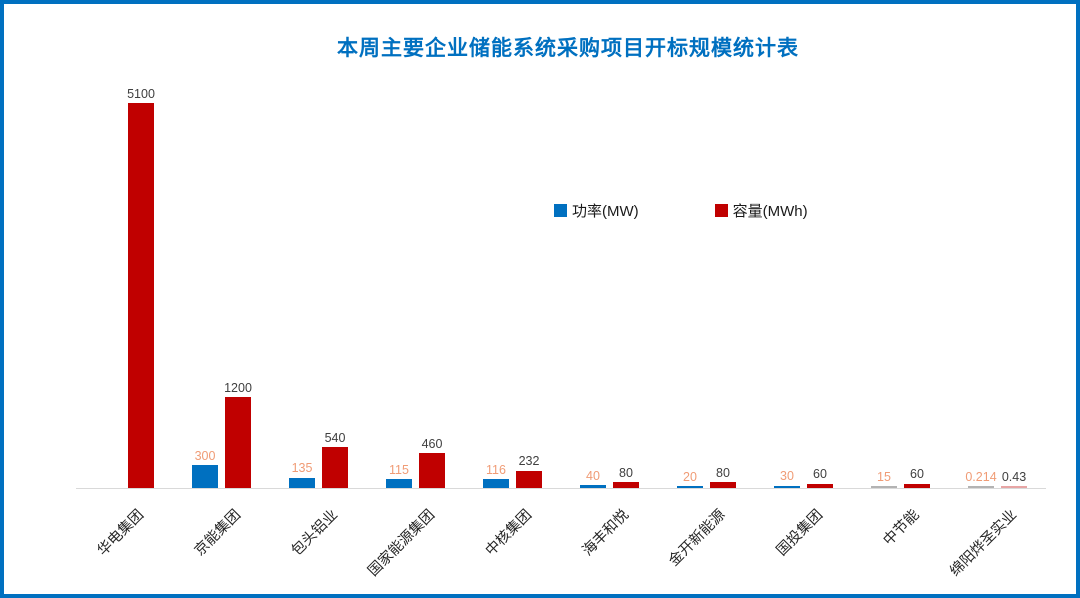 The width and height of the screenshot is (1080, 598). I want to click on x-axis-category-label: 海丰和悦, so click(605, 533).